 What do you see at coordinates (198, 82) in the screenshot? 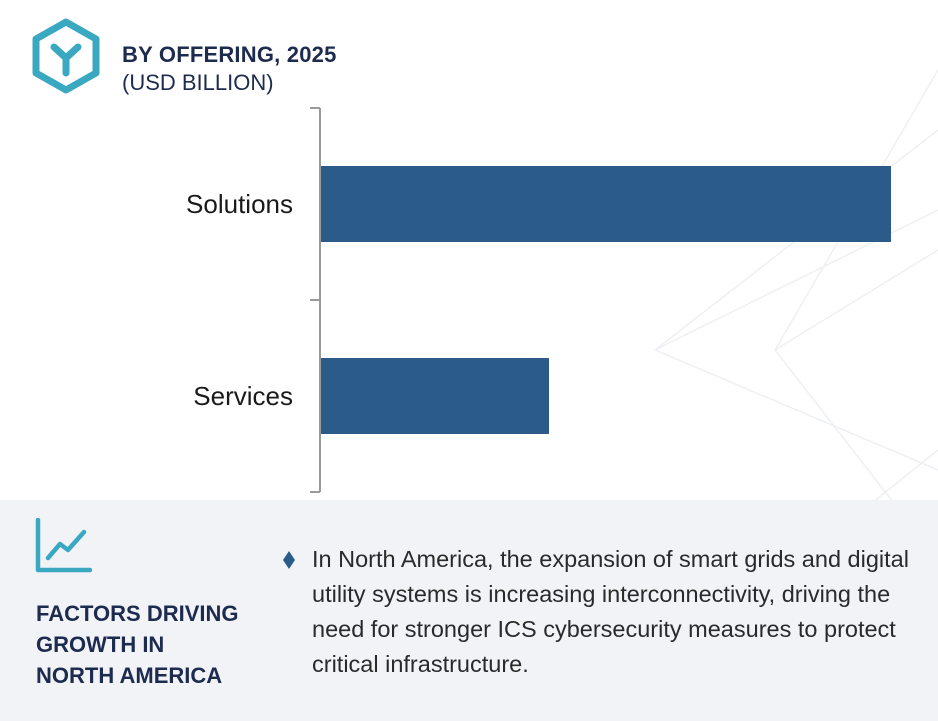
I see `chart-subtitle: (USD BILLION)` at bounding box center [198, 82].